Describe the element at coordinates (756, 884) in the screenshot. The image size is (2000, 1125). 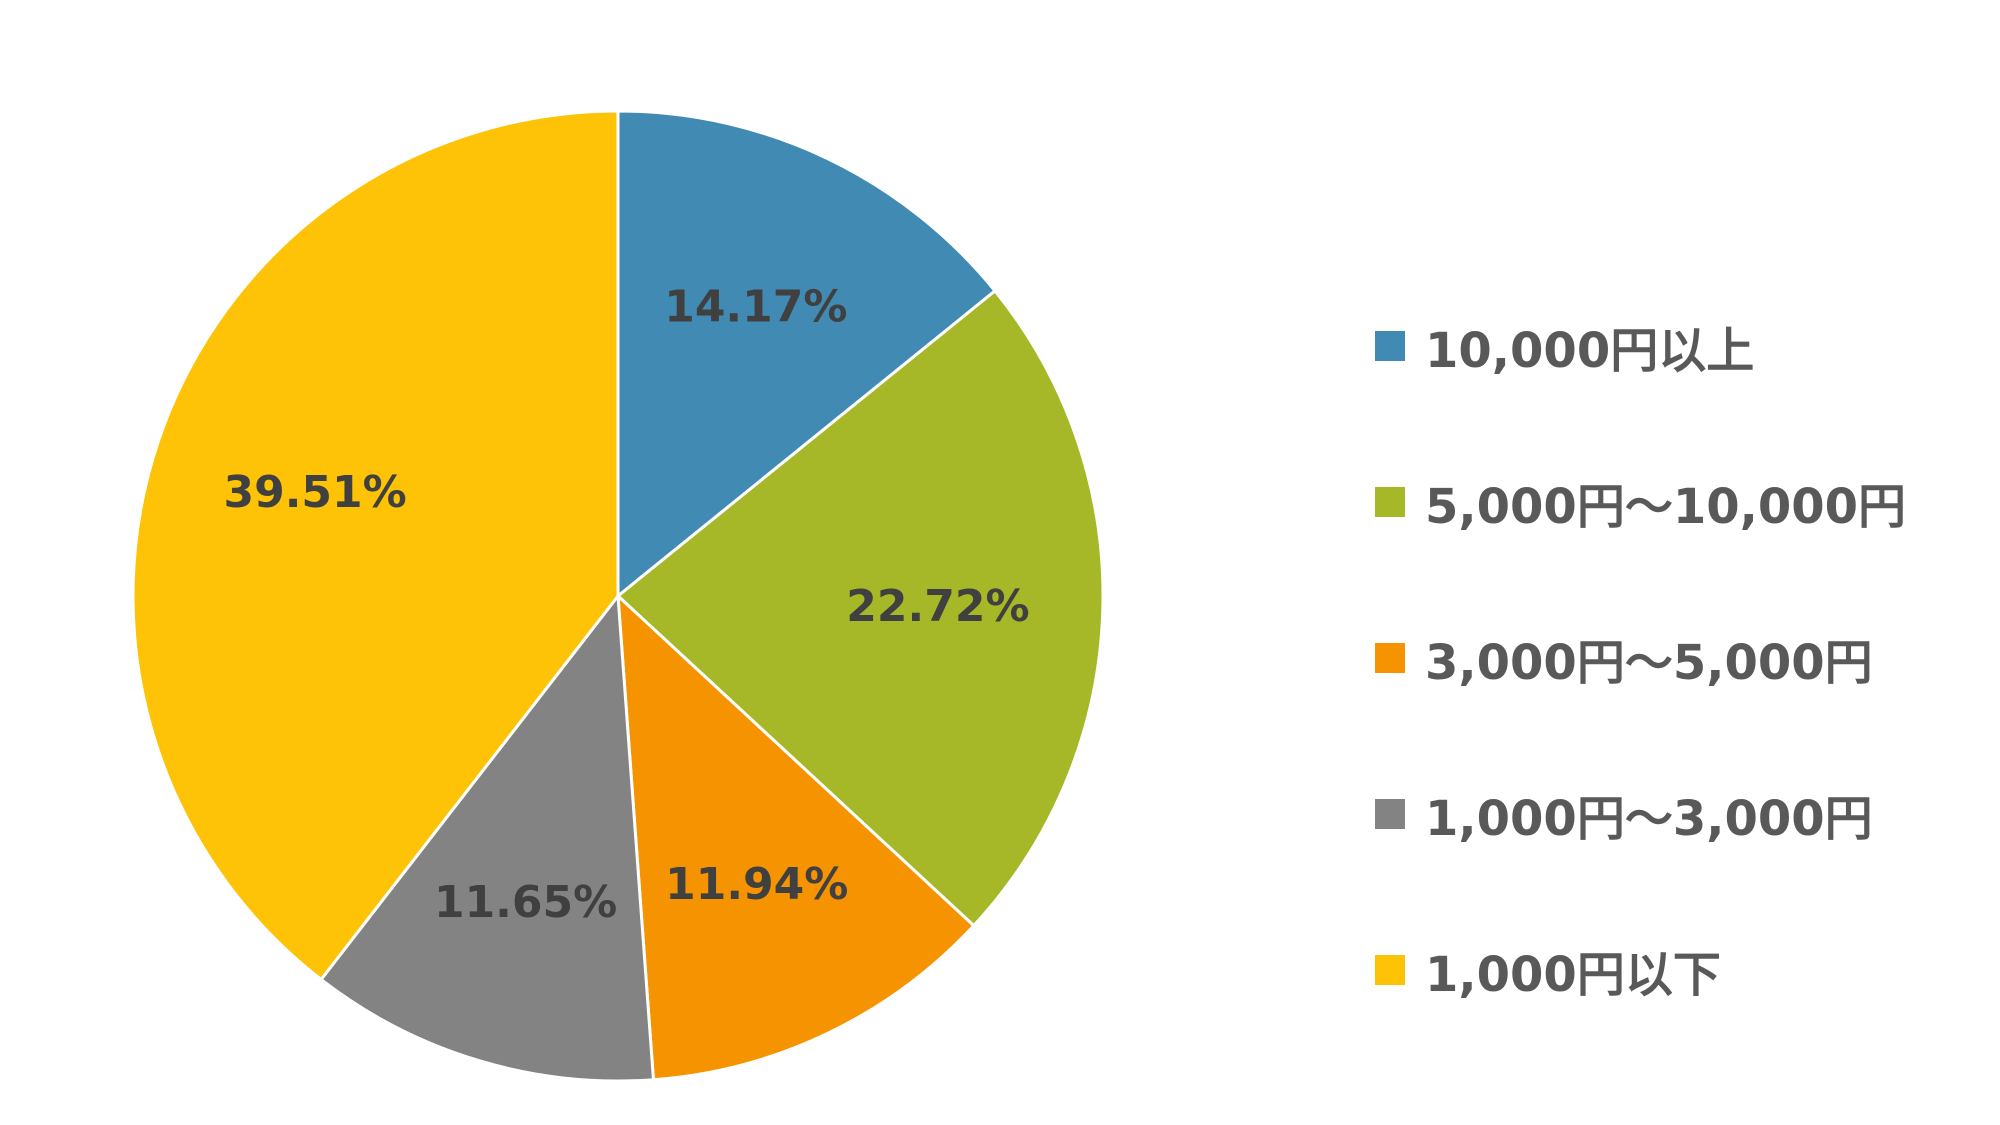
I see `data-label-3: 11.94%` at that location.